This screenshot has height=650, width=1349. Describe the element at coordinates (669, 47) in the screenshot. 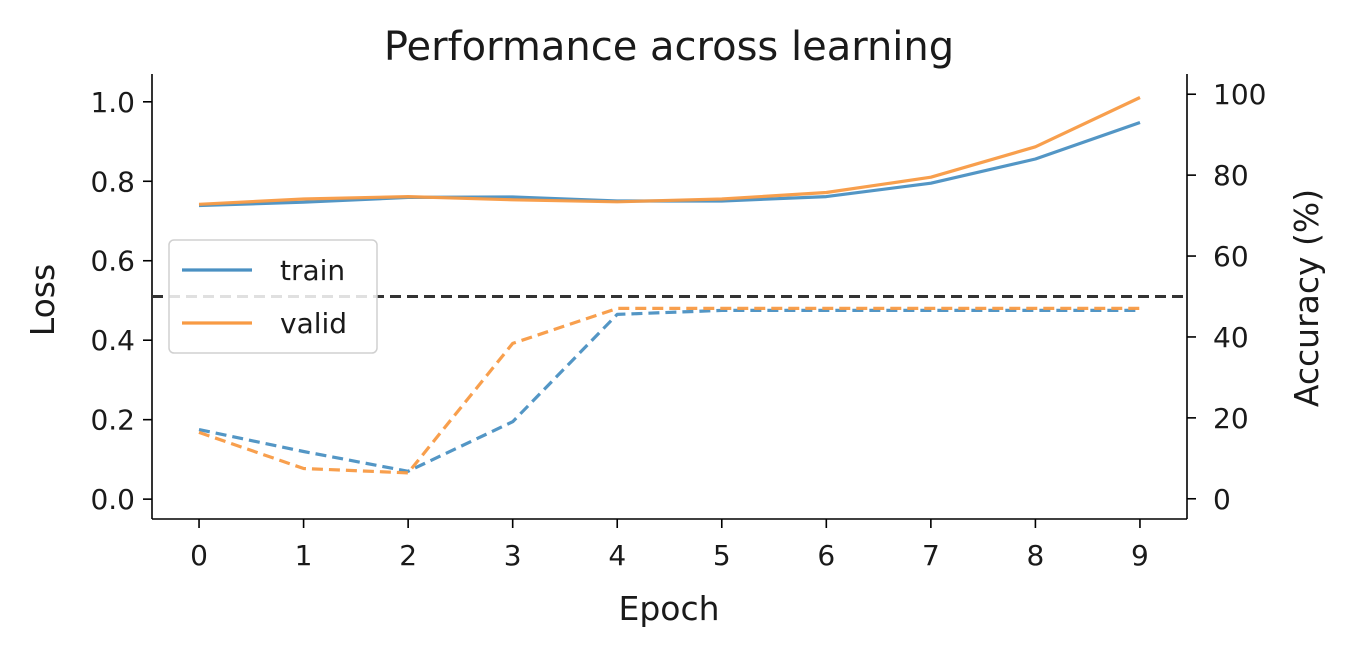

I see `chart-title: Performance across learning` at that location.